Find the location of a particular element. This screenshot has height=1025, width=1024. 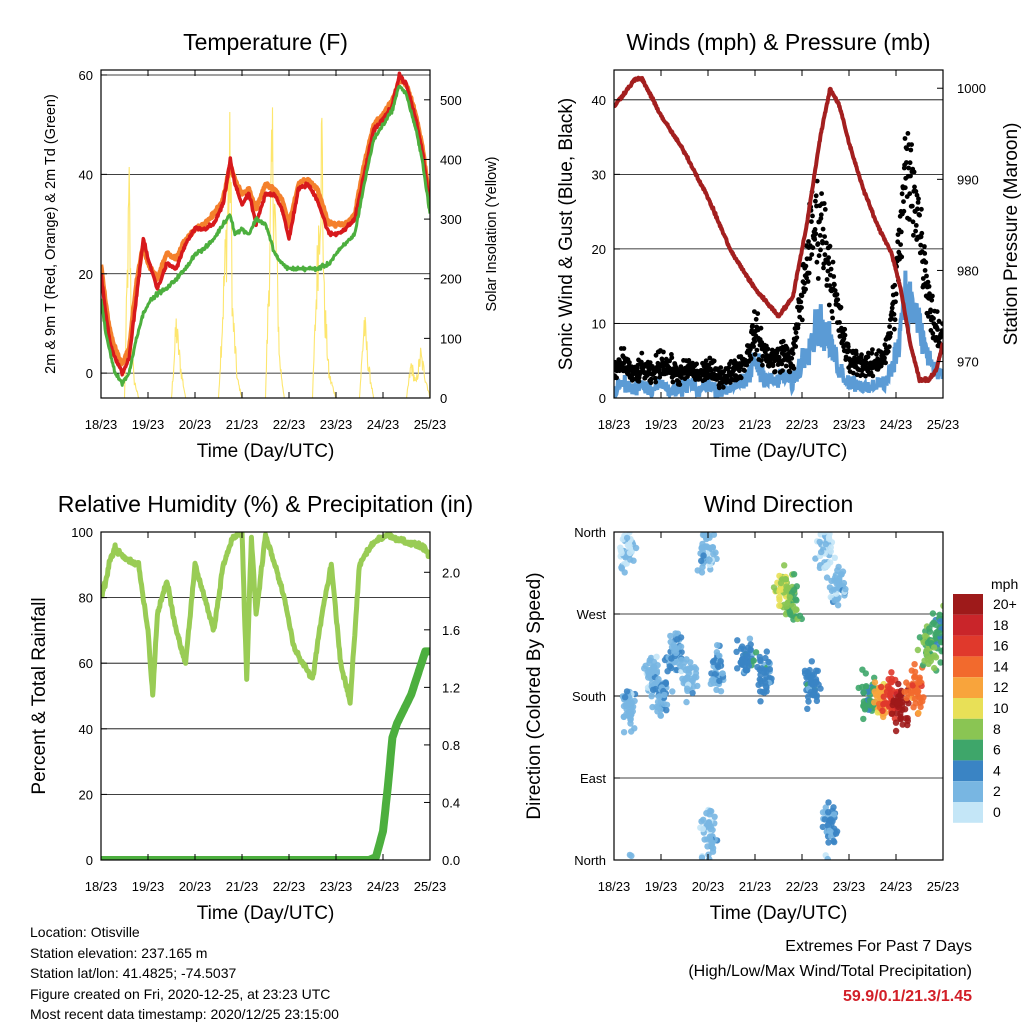

x-tick-label: 19/23 is located at coordinates (661, 886).